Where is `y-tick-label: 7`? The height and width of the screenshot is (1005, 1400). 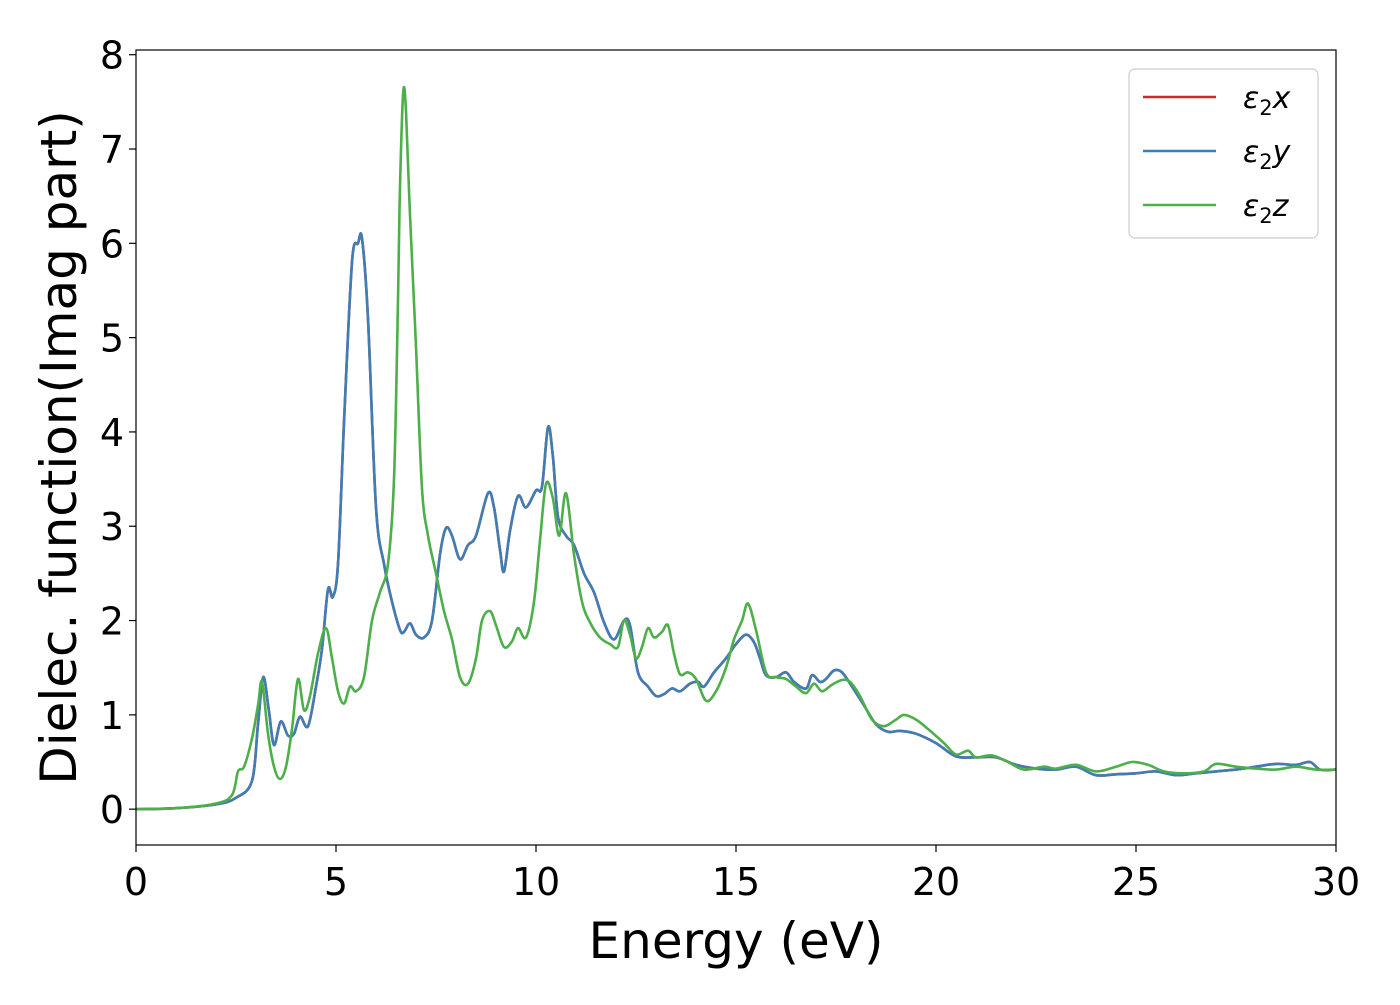 y-tick-label: 7 is located at coordinates (112, 150).